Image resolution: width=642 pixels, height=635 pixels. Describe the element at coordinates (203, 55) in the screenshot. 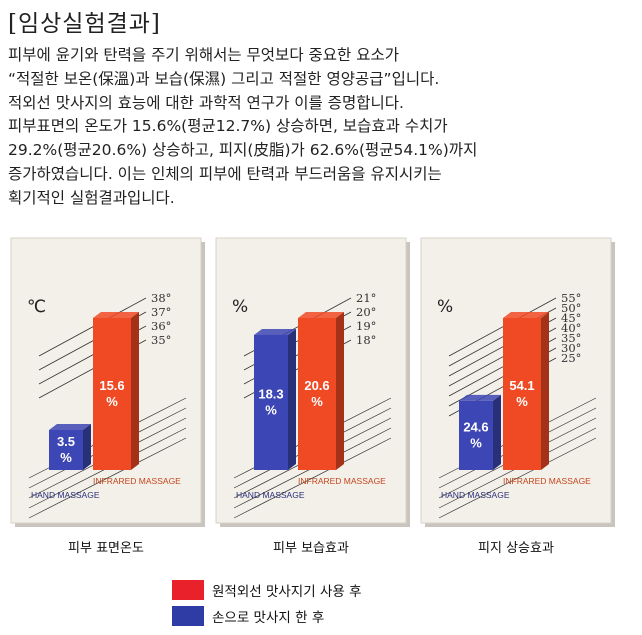

I see `paragraph-line: 피부에 윤기와 탄력을 주기 위해서는 무엇보다 중요한 요소가` at that location.